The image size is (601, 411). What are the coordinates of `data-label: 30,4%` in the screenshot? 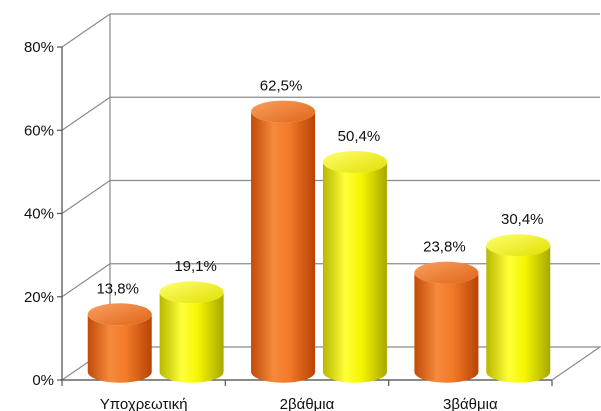 It's located at (522, 219).